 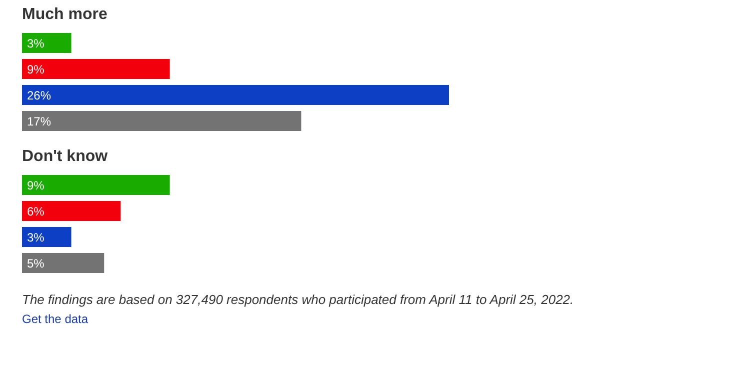 What do you see at coordinates (36, 211) in the screenshot?
I see `data-label: 6%` at bounding box center [36, 211].